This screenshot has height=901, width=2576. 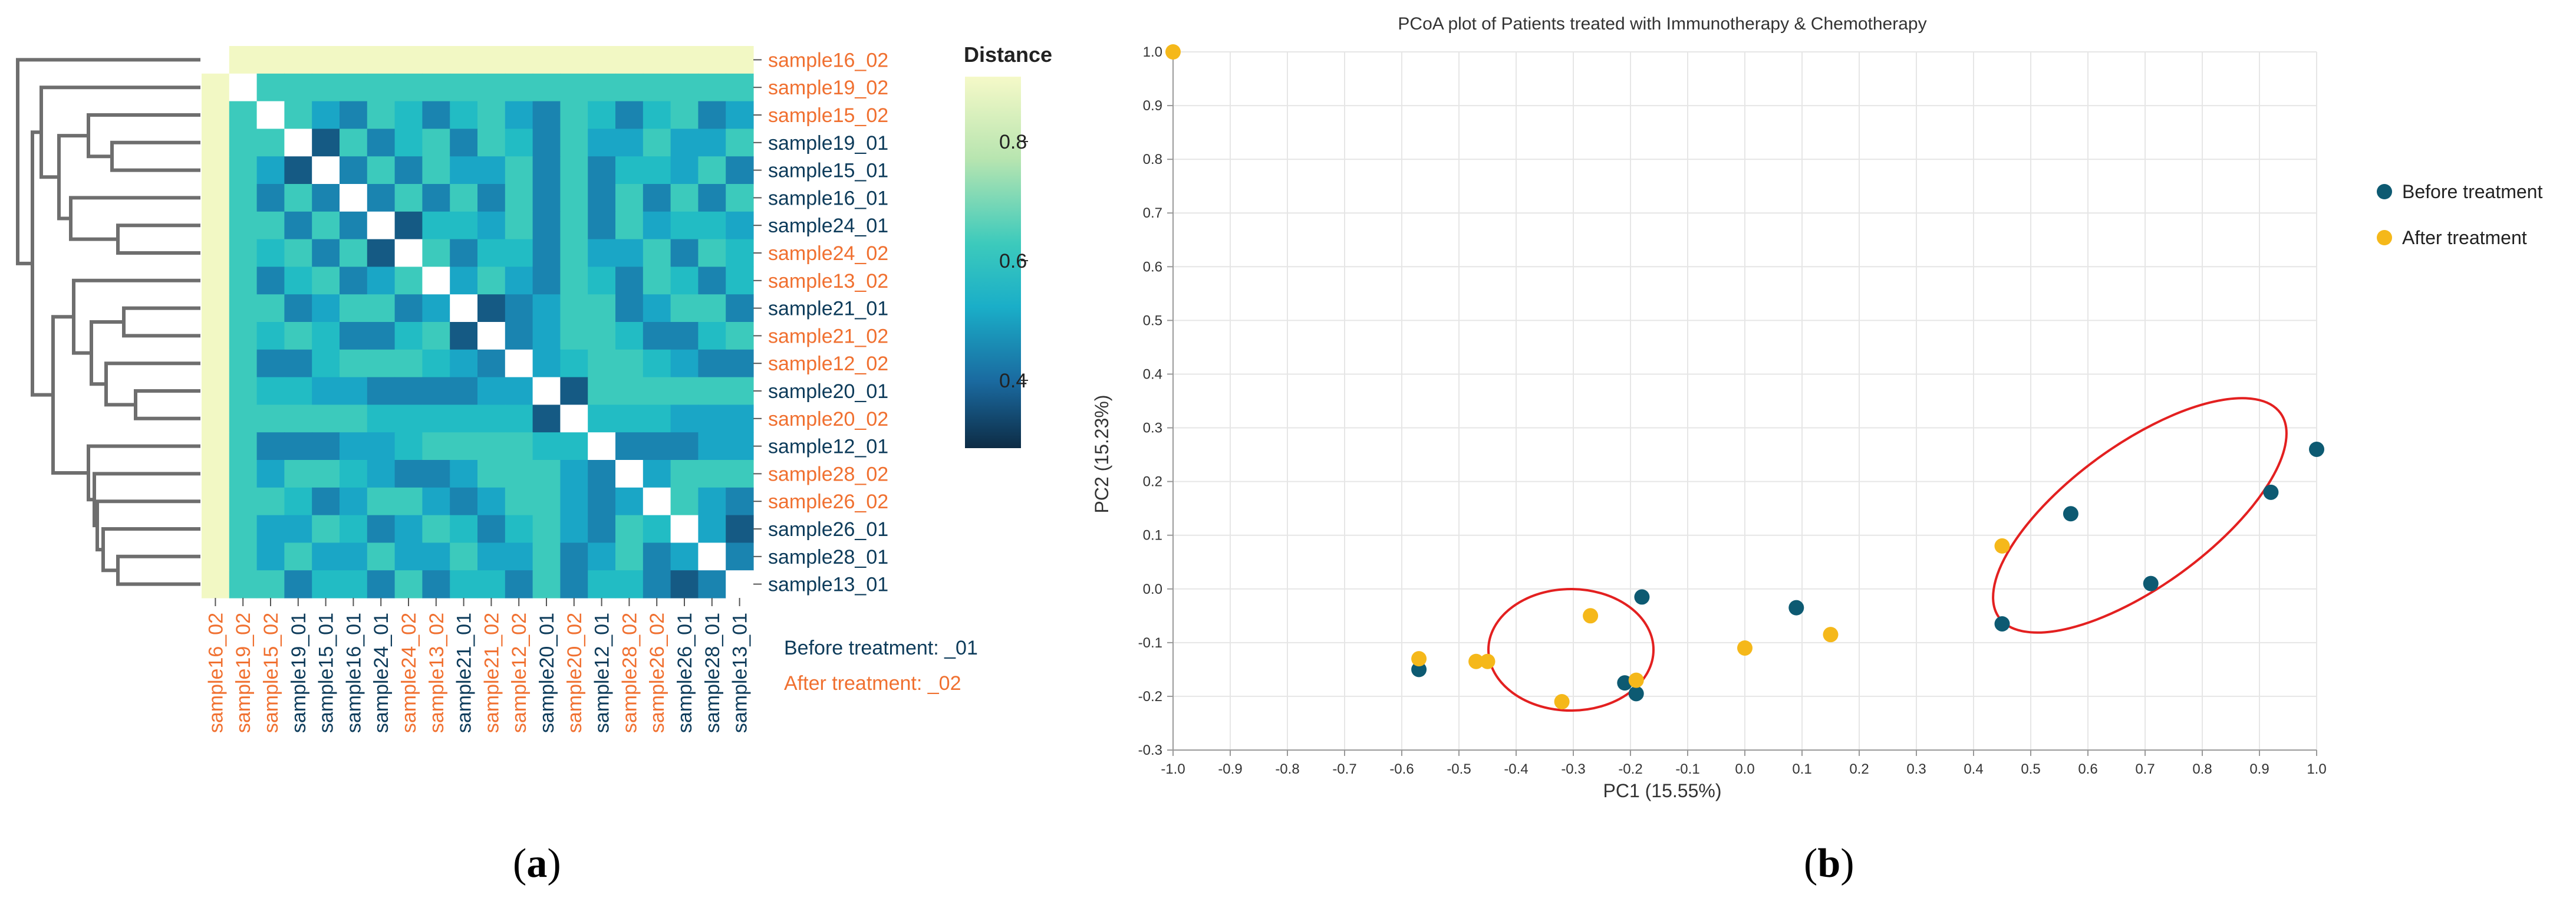 I want to click on heatmap-row-label: sample24_02, so click(x=828, y=253).